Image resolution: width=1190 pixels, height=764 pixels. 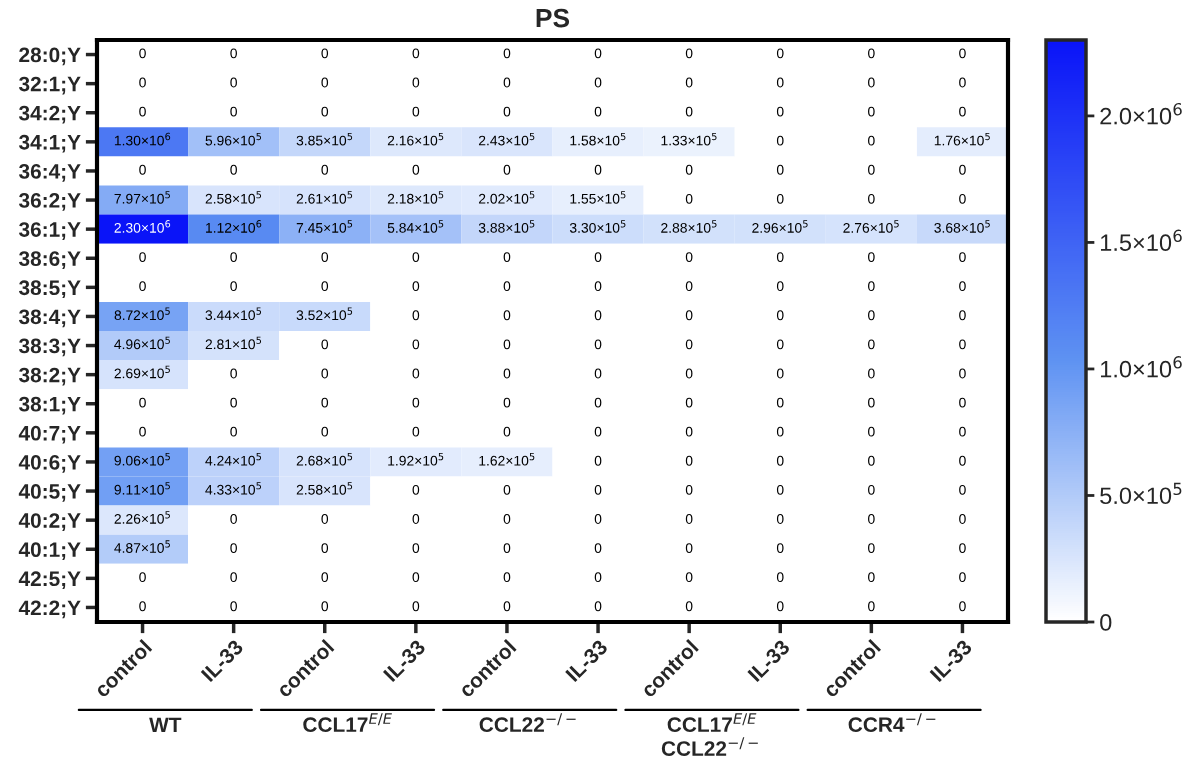 I want to click on color-bar-label: 0, so click(x=1106, y=622).